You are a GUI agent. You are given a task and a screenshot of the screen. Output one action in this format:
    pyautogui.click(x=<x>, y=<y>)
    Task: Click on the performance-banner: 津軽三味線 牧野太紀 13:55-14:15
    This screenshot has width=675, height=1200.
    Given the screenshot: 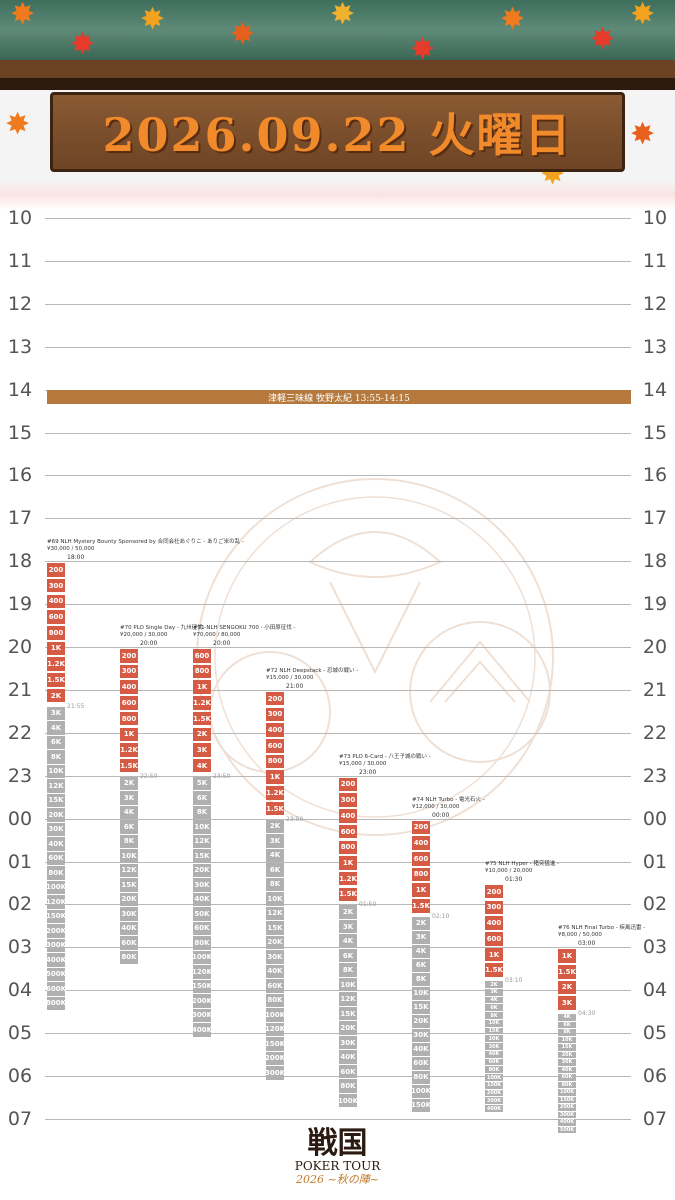 What is the action you would take?
    pyautogui.click(x=339, y=397)
    